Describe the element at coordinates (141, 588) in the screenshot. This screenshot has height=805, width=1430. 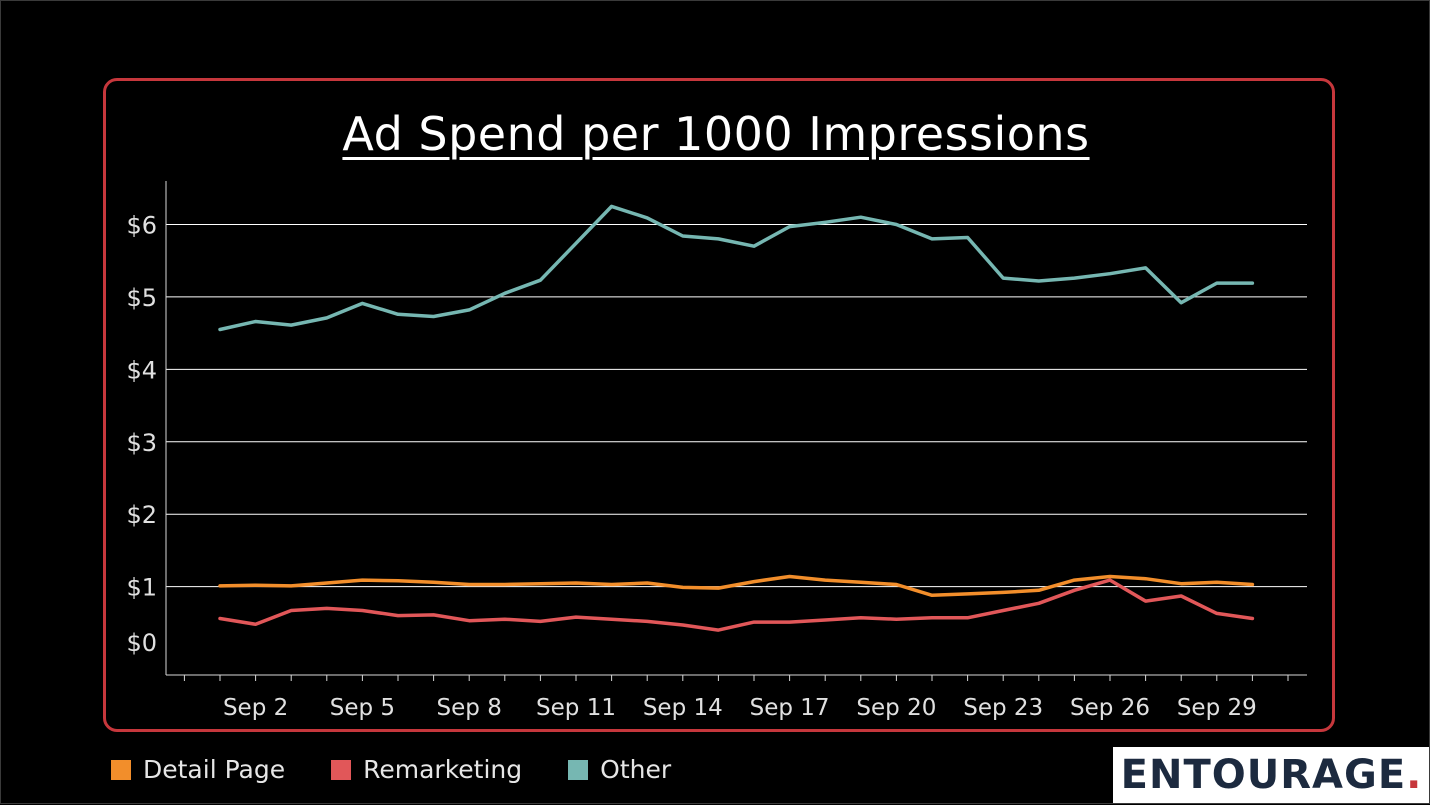
I see `y-tick-label: $1` at that location.